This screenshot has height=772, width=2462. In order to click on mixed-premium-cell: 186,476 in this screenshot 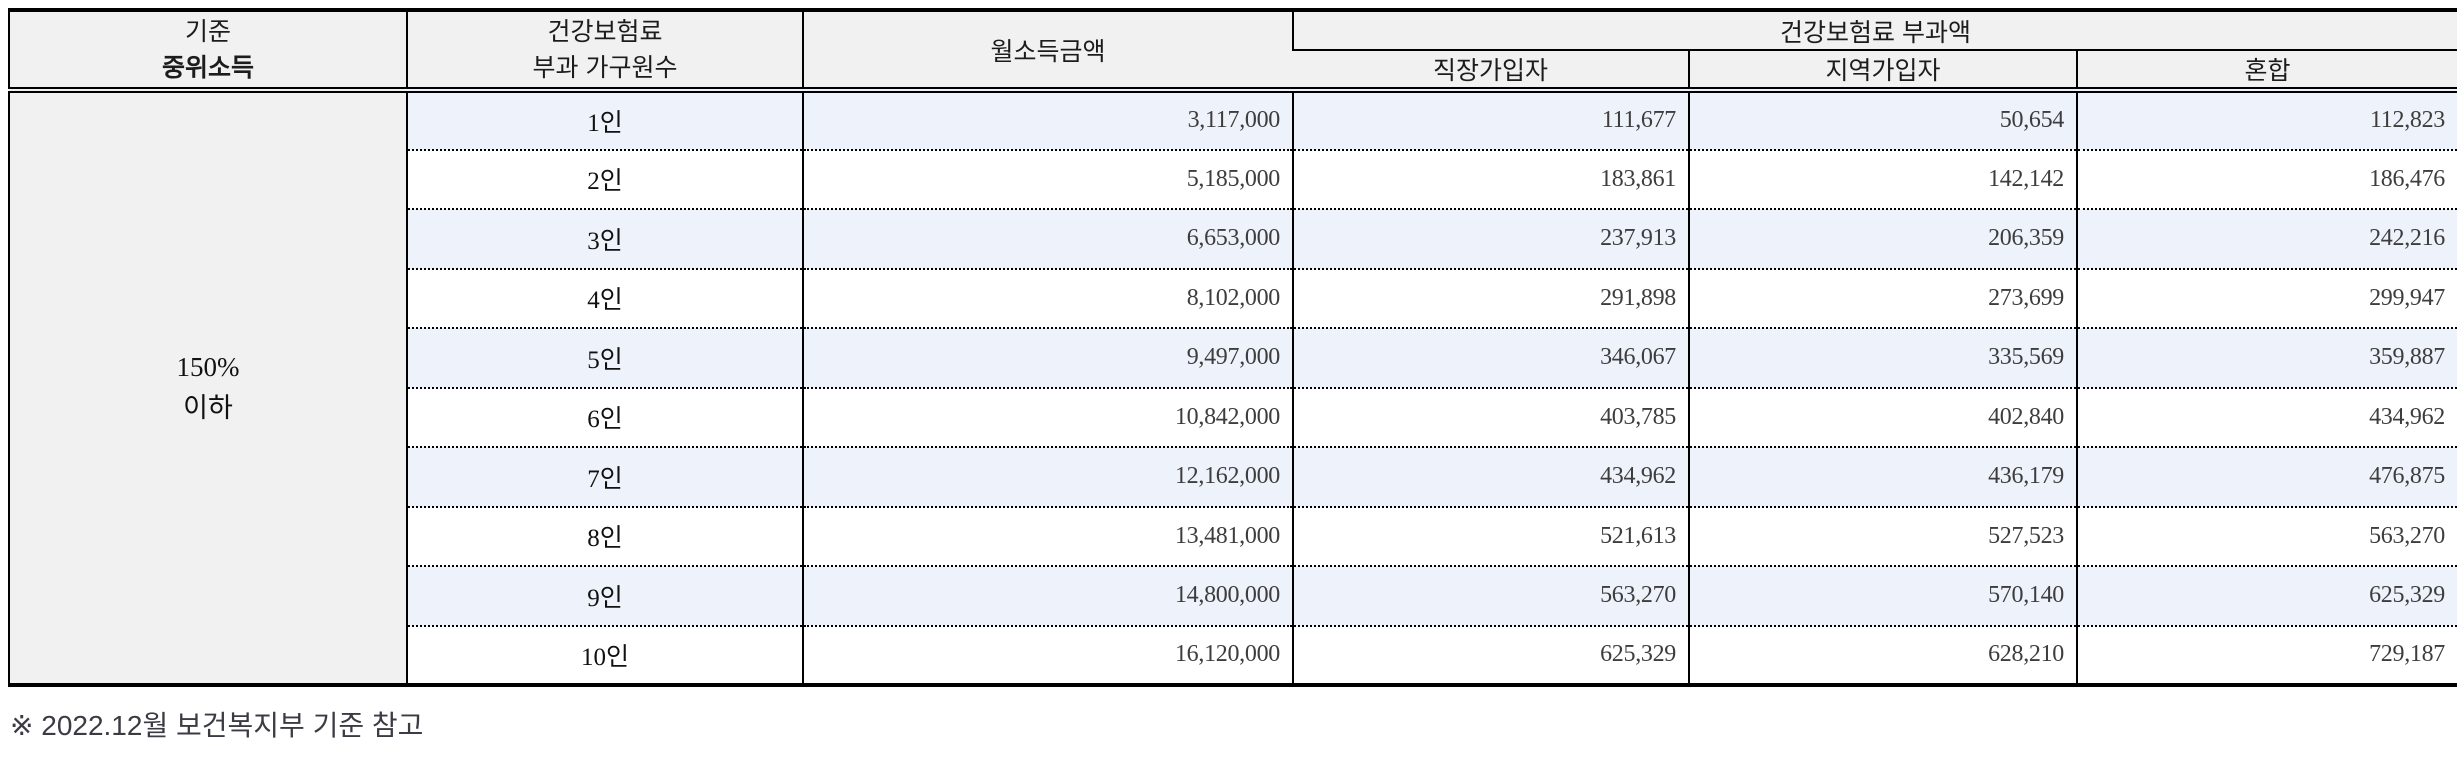, I will do `click(2266, 178)`.